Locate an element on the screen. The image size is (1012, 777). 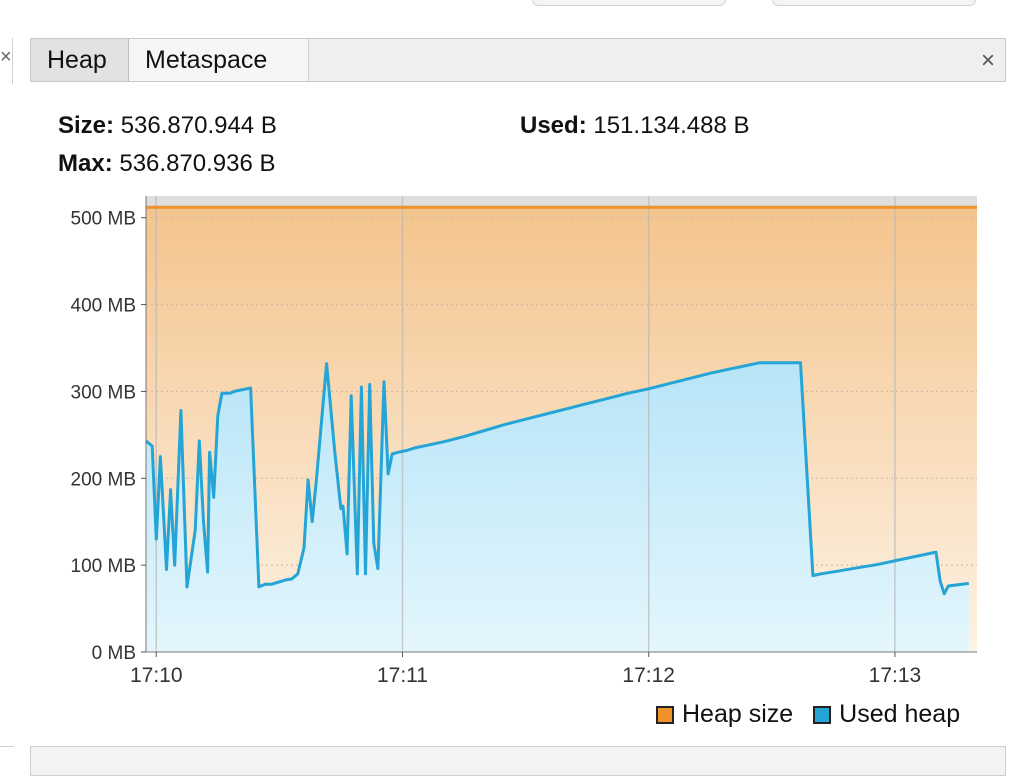
plot-background is located at coordinates (561, 202).